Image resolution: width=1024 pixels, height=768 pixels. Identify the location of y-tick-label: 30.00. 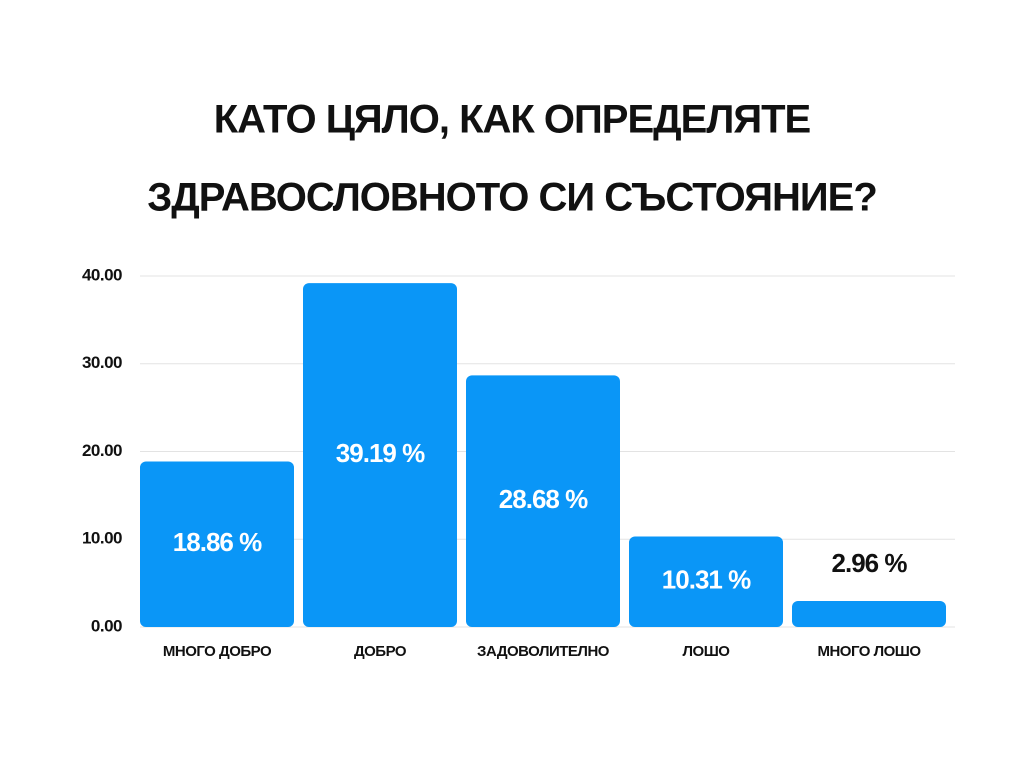
(102, 362).